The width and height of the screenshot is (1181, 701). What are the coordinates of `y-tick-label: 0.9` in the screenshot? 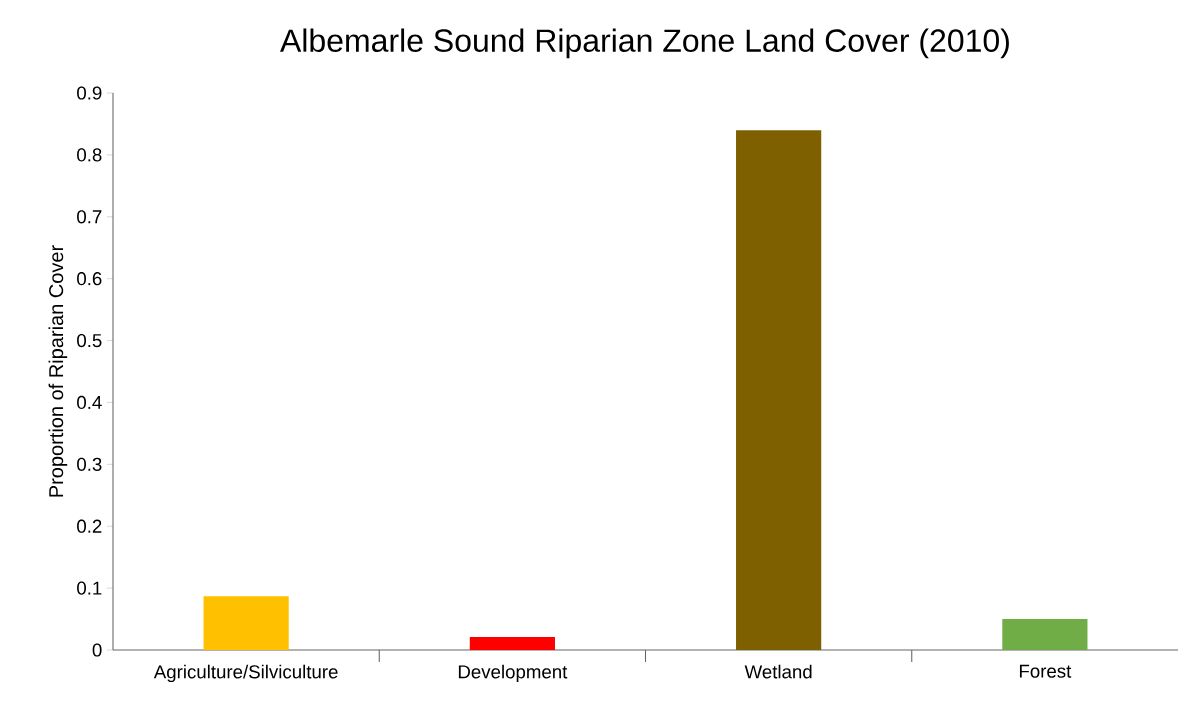 It's located at (89, 93).